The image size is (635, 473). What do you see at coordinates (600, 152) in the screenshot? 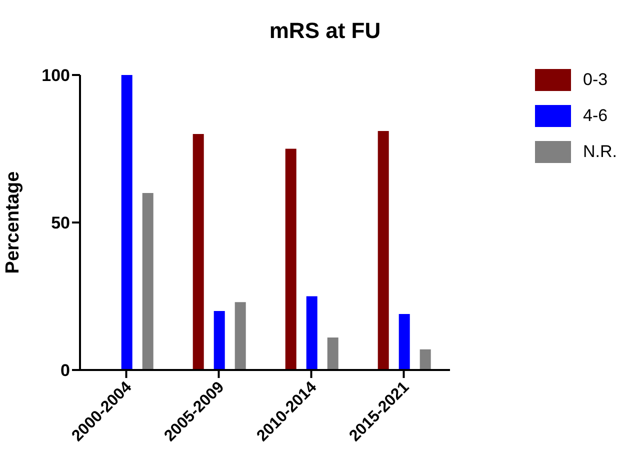
I see `legend-label: N.R.` at bounding box center [600, 152].